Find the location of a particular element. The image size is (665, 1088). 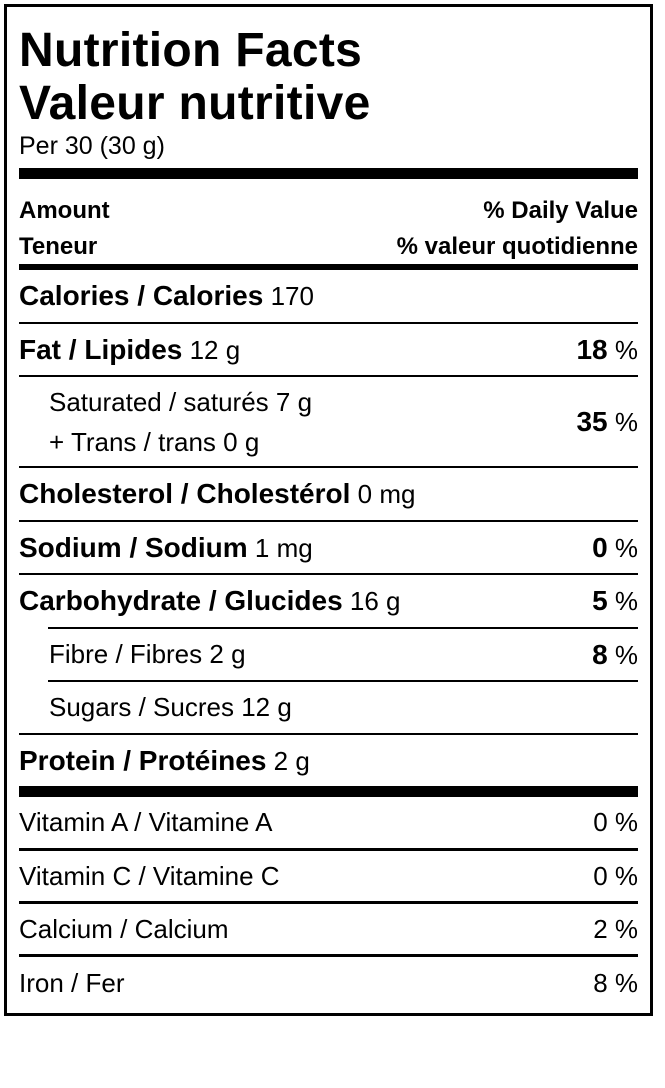

trans-label: + Trans / trans is located at coordinates (132, 441).